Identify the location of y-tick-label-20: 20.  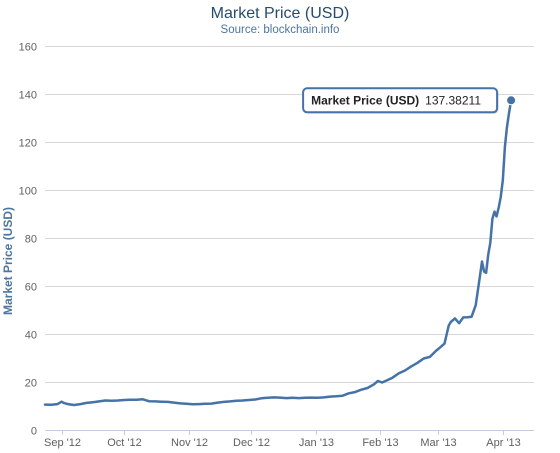
(31, 384).